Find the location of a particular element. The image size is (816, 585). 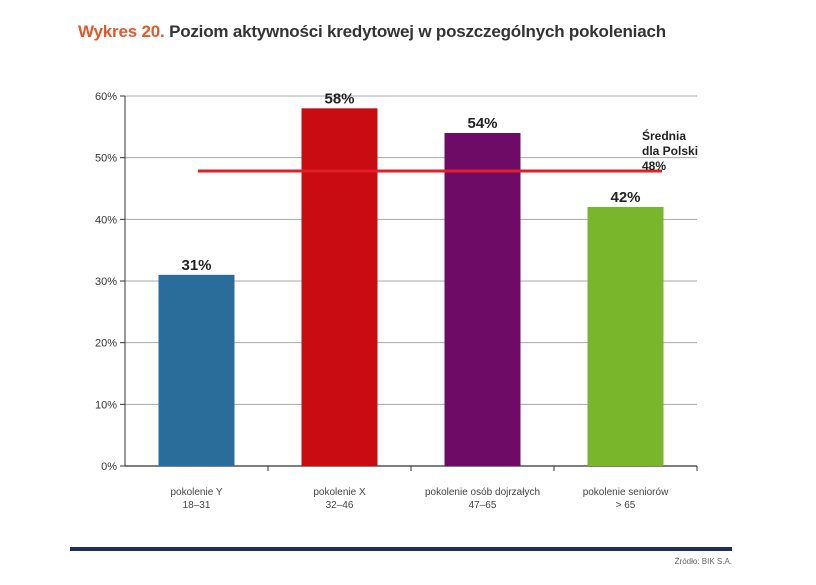

bar-value-label: 54% is located at coordinates (482, 123).